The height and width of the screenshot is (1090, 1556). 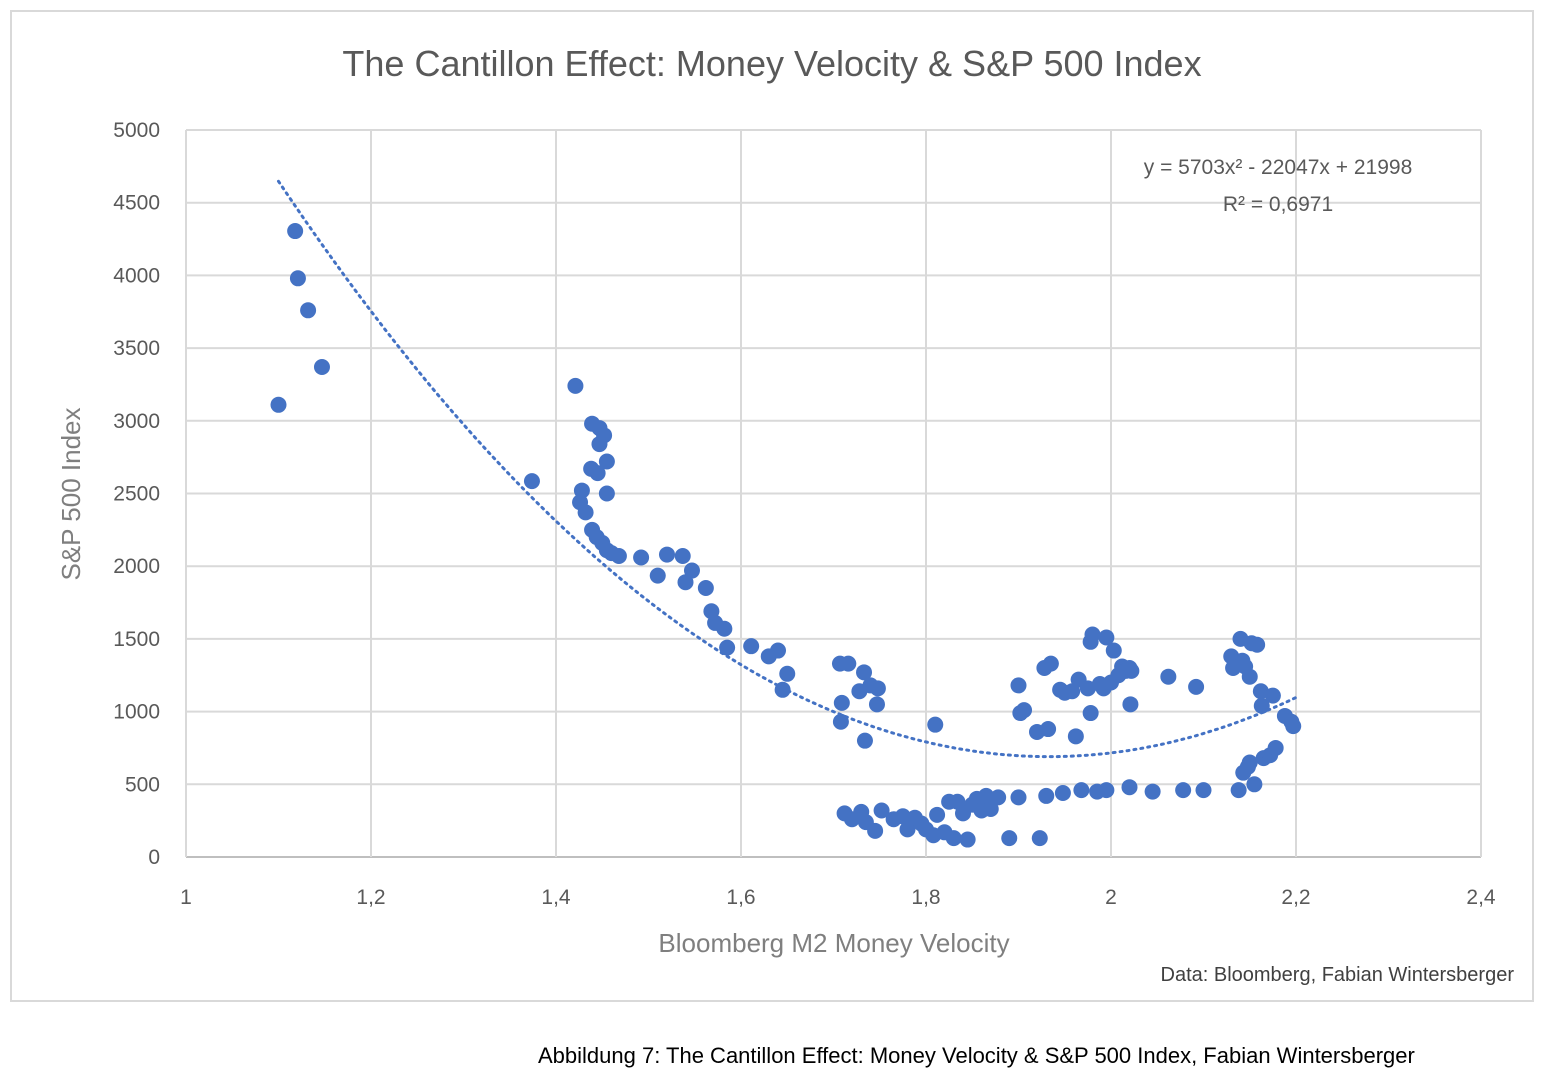 What do you see at coordinates (136, 639) in the screenshot?
I see `y-tick-label: 1500` at bounding box center [136, 639].